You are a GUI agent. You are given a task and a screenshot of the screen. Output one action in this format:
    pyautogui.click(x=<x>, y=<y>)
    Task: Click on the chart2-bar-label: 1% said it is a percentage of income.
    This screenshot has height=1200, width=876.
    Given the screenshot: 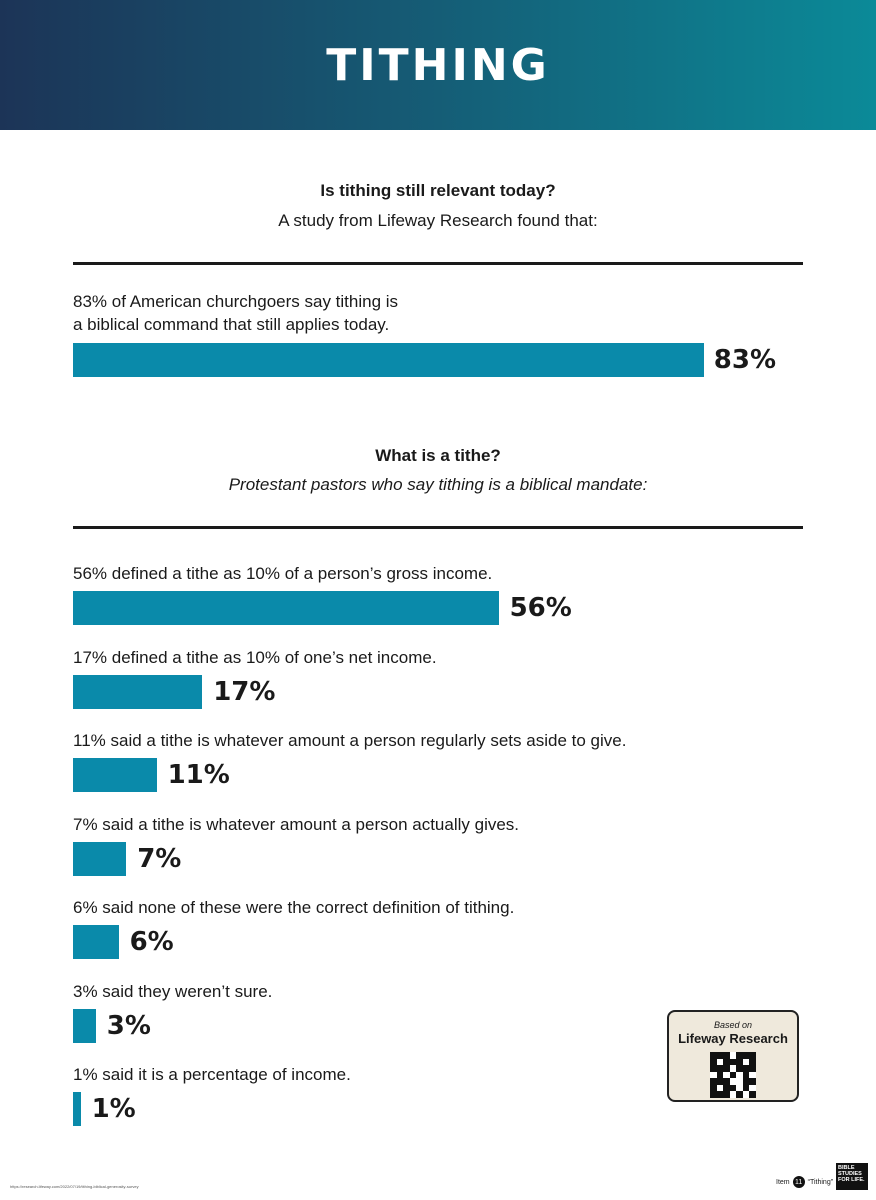 What is the action you would take?
    pyautogui.click(x=212, y=1074)
    